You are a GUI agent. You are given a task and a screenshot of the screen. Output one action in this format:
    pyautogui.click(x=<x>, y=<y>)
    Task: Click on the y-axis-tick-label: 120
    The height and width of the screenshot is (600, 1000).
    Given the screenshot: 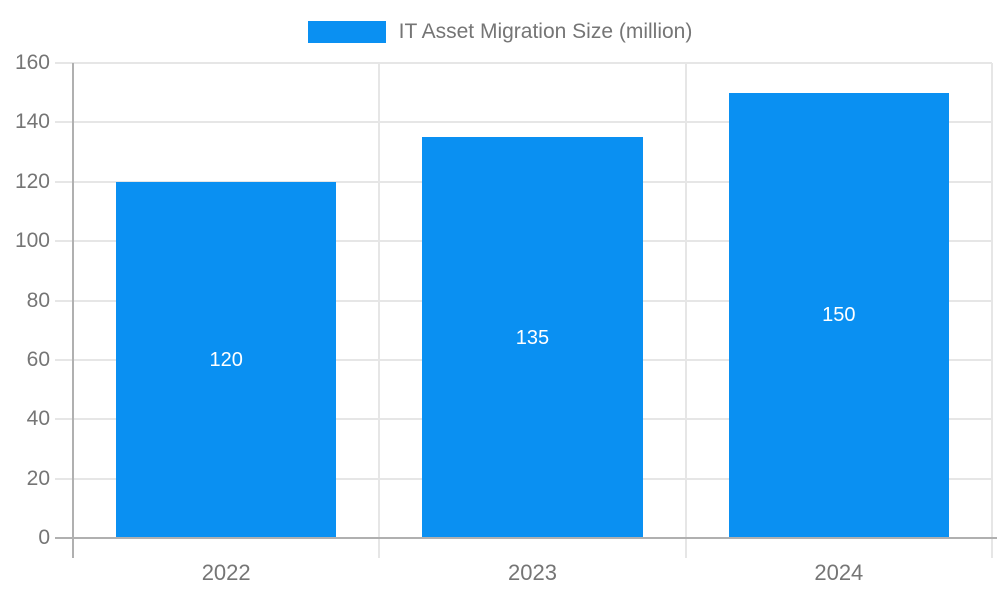 What is the action you would take?
    pyautogui.click(x=32, y=181)
    